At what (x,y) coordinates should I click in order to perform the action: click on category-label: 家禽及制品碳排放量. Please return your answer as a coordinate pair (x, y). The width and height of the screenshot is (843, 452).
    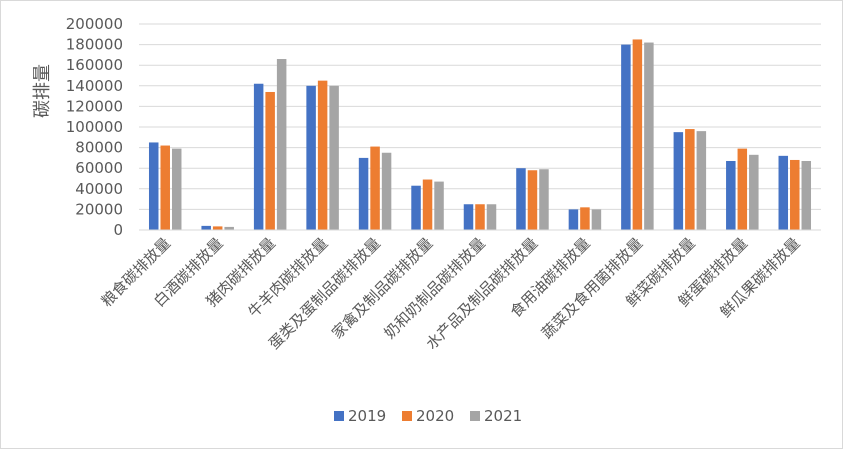
    Looking at the image, I should click on (382, 288).